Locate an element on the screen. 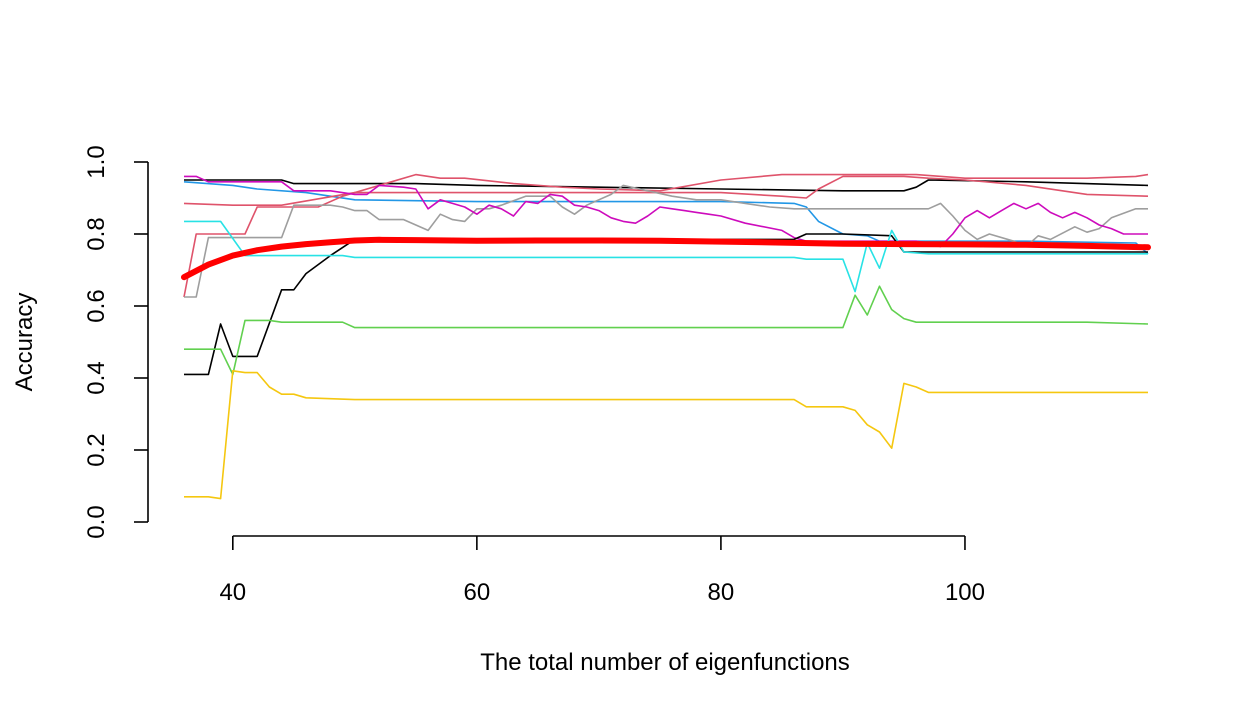 The image size is (1260, 720). series-line-mean is located at coordinates (666, 258).